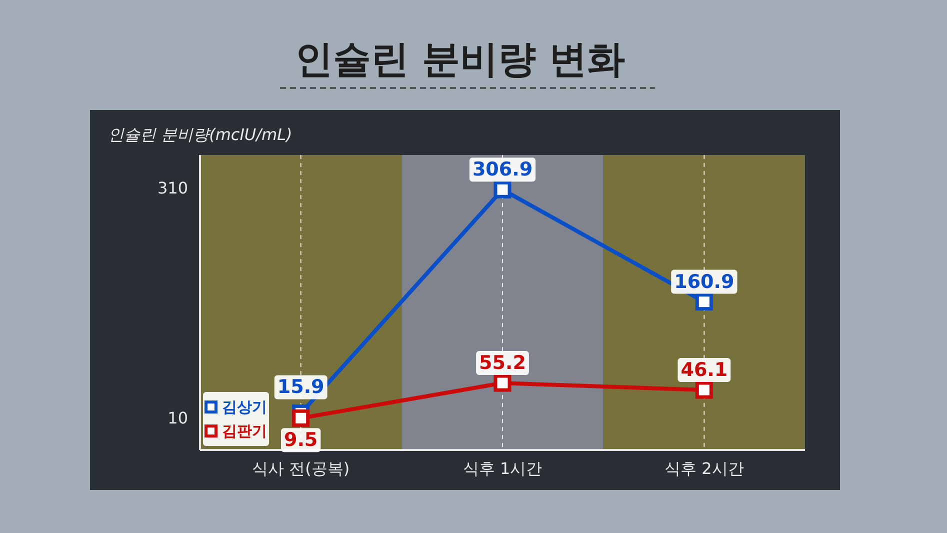 This screenshot has height=533, width=947. What do you see at coordinates (300, 387) in the screenshot?
I see `data-label: 15.9` at bounding box center [300, 387].